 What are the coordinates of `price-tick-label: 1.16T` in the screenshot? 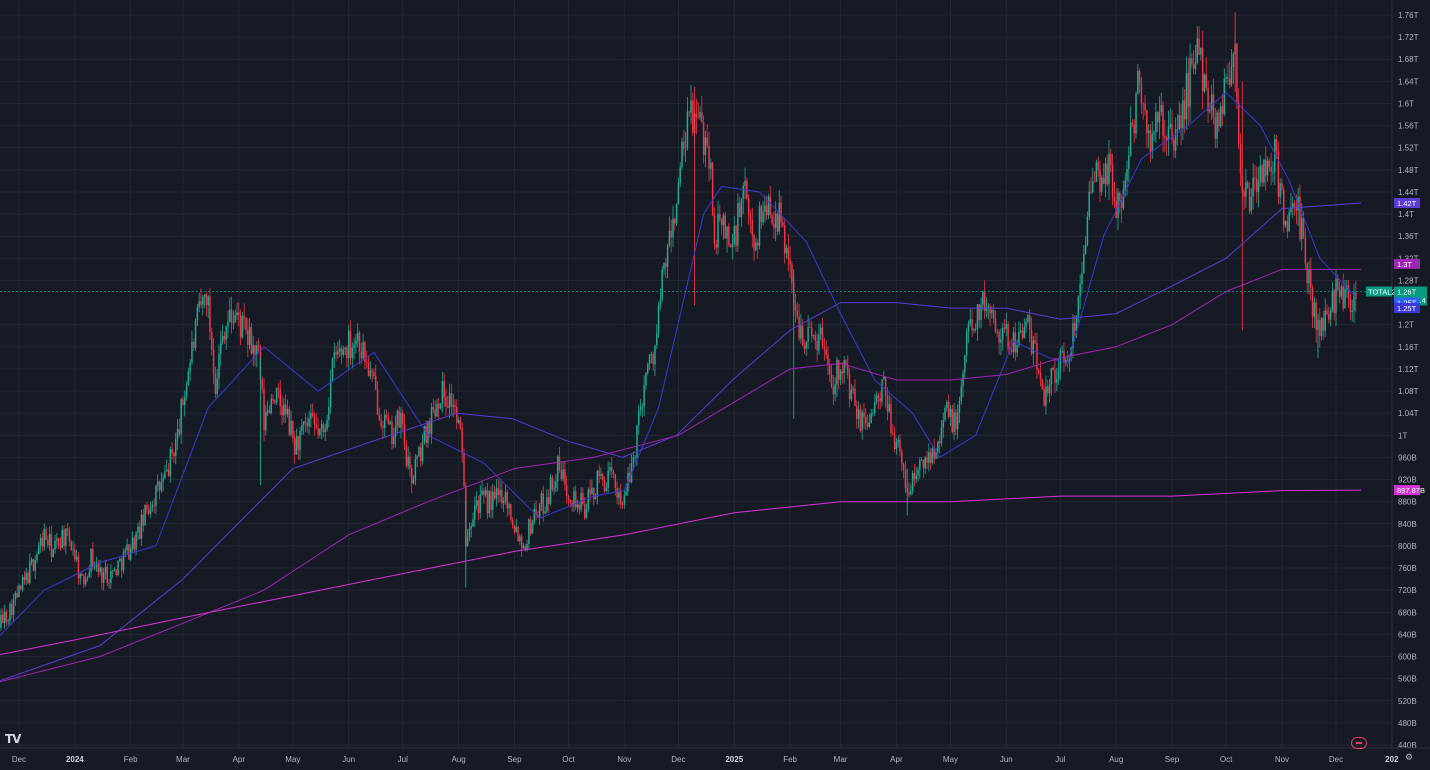 It's located at (1408, 347).